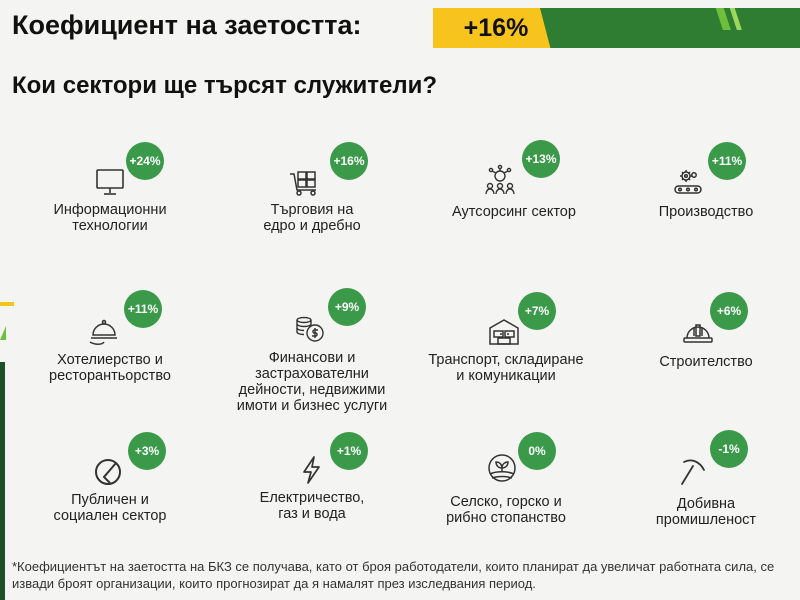  I want to click on sector-label: Строителство, so click(706, 362).